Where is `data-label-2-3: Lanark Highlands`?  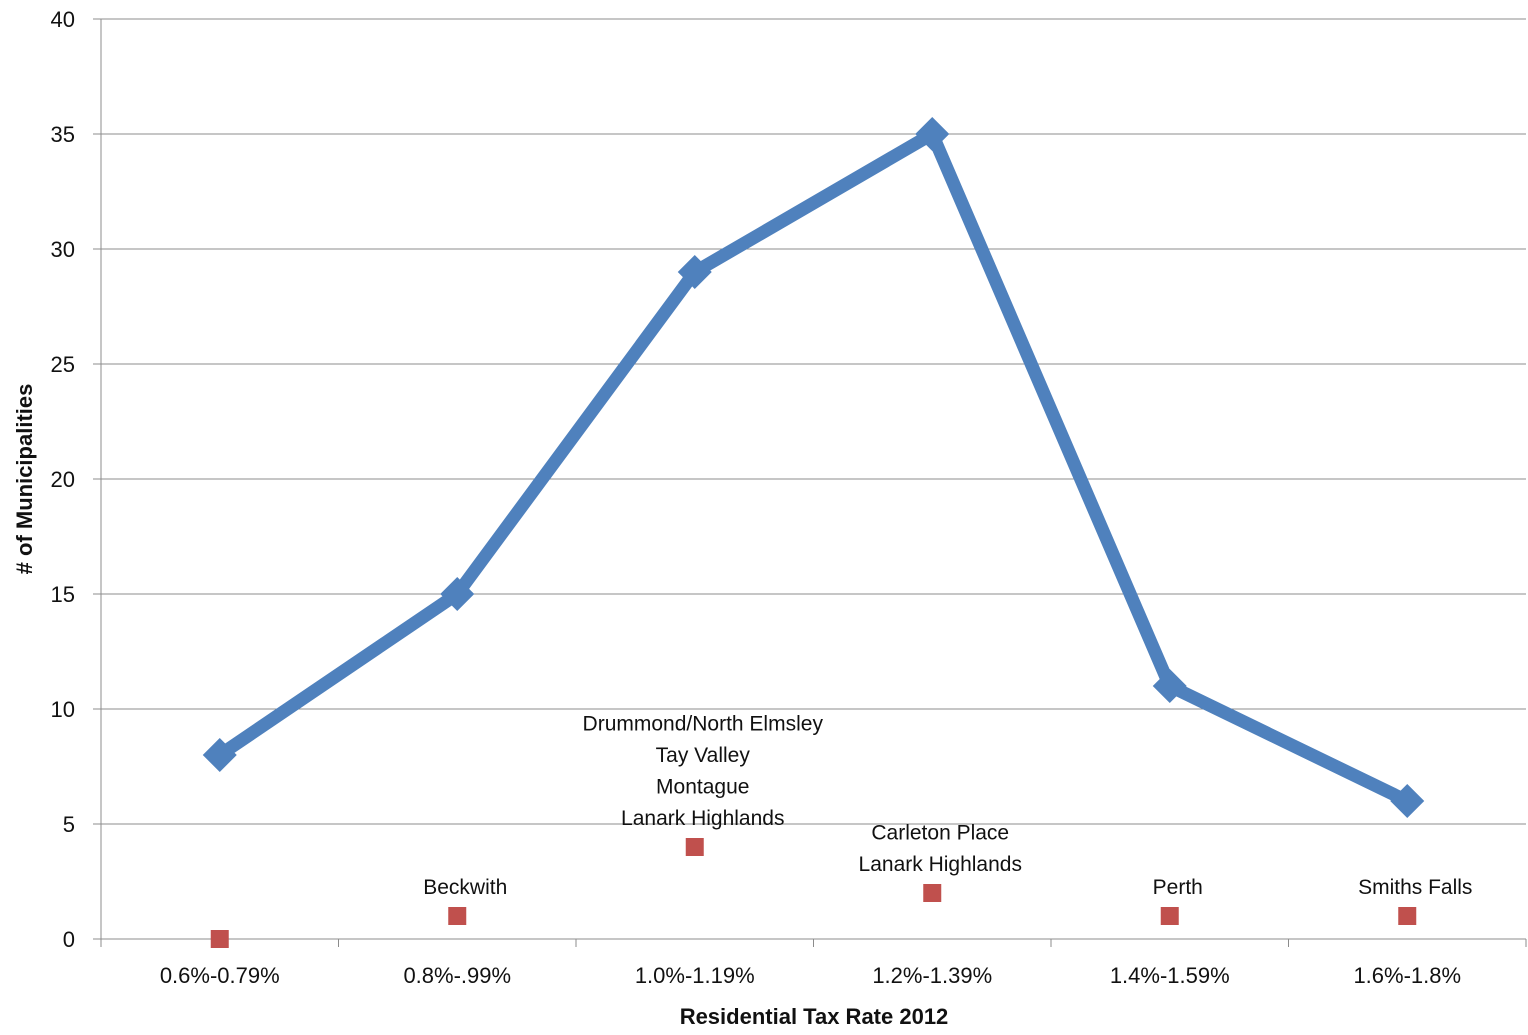 data-label-2-3: Lanark Highlands is located at coordinates (702, 818).